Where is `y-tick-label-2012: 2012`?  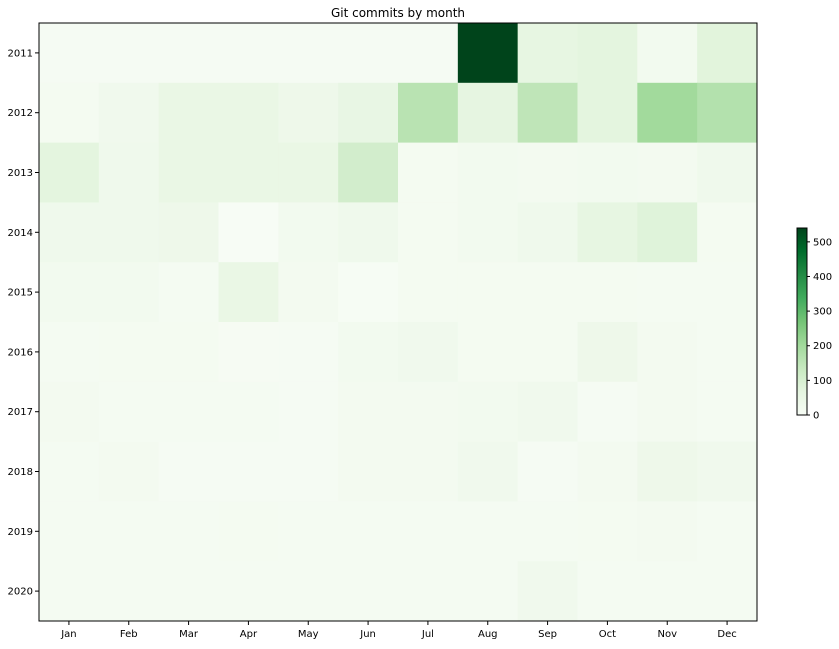
y-tick-label-2012: 2012 is located at coordinates (20, 113).